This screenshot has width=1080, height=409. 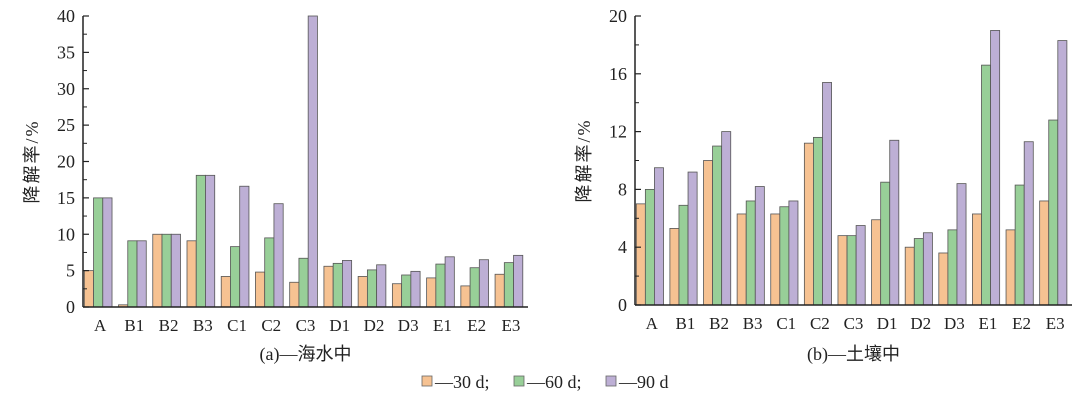 What do you see at coordinates (397, 295) in the screenshot?
I see `bar-D3-30d` at bounding box center [397, 295].